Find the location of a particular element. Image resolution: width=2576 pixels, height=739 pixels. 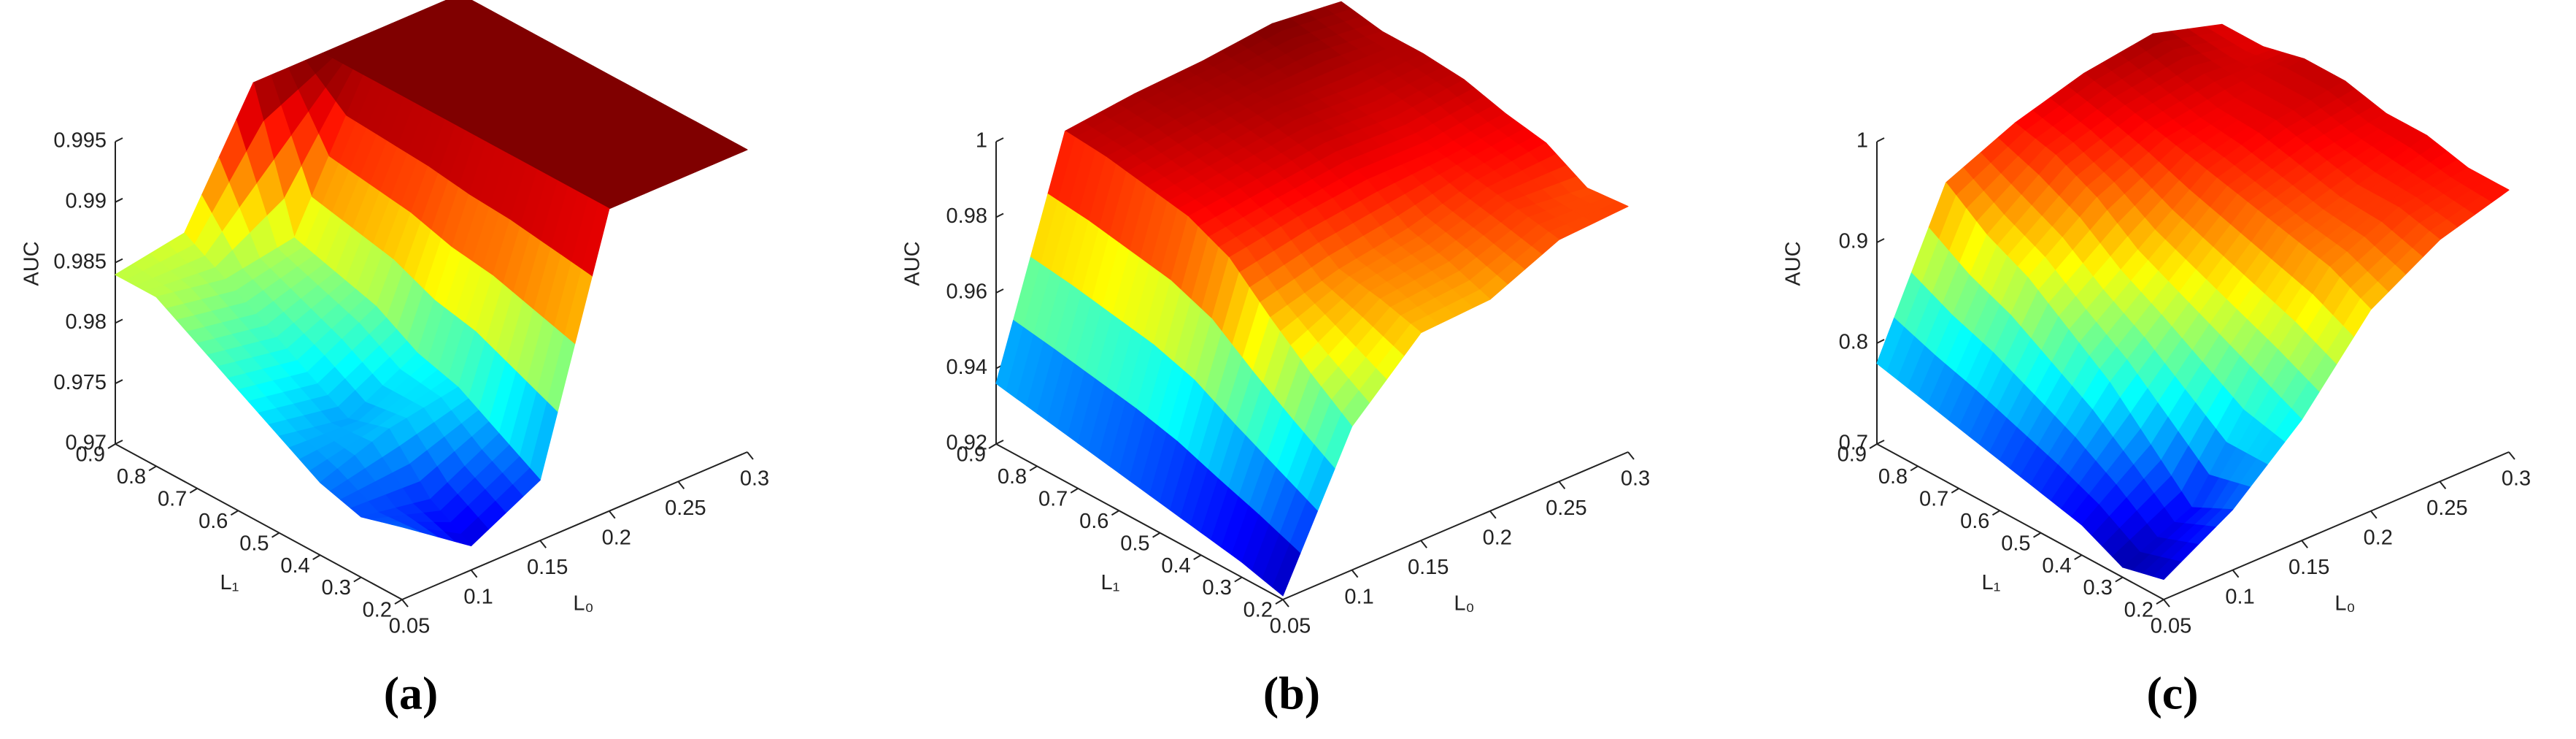

z-tick-label: 0.97 is located at coordinates (86, 443).